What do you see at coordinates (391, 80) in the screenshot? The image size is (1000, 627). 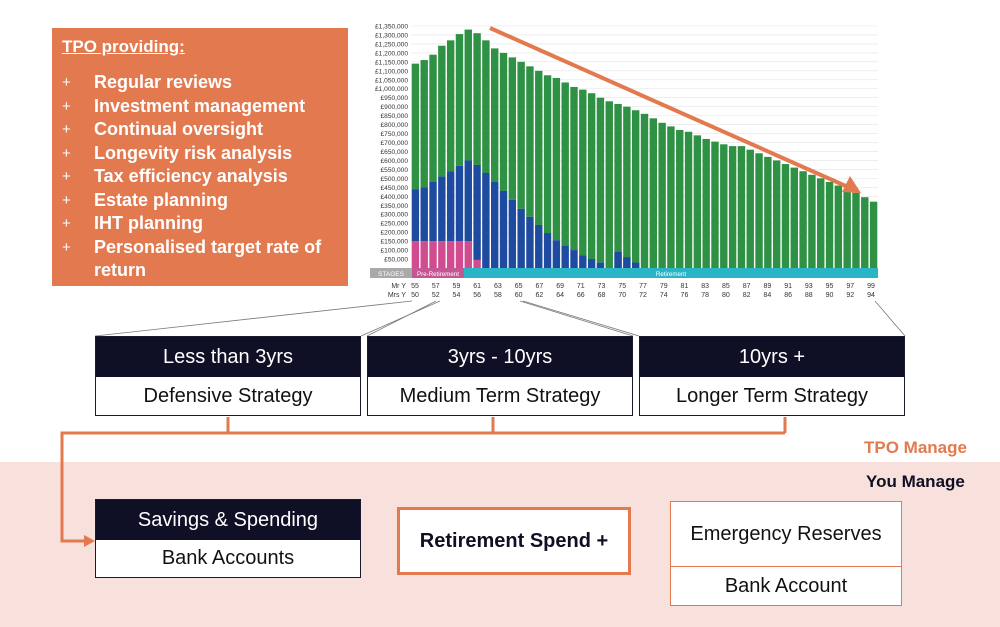 I see `y-tick-label: £1,050,000` at bounding box center [391, 80].